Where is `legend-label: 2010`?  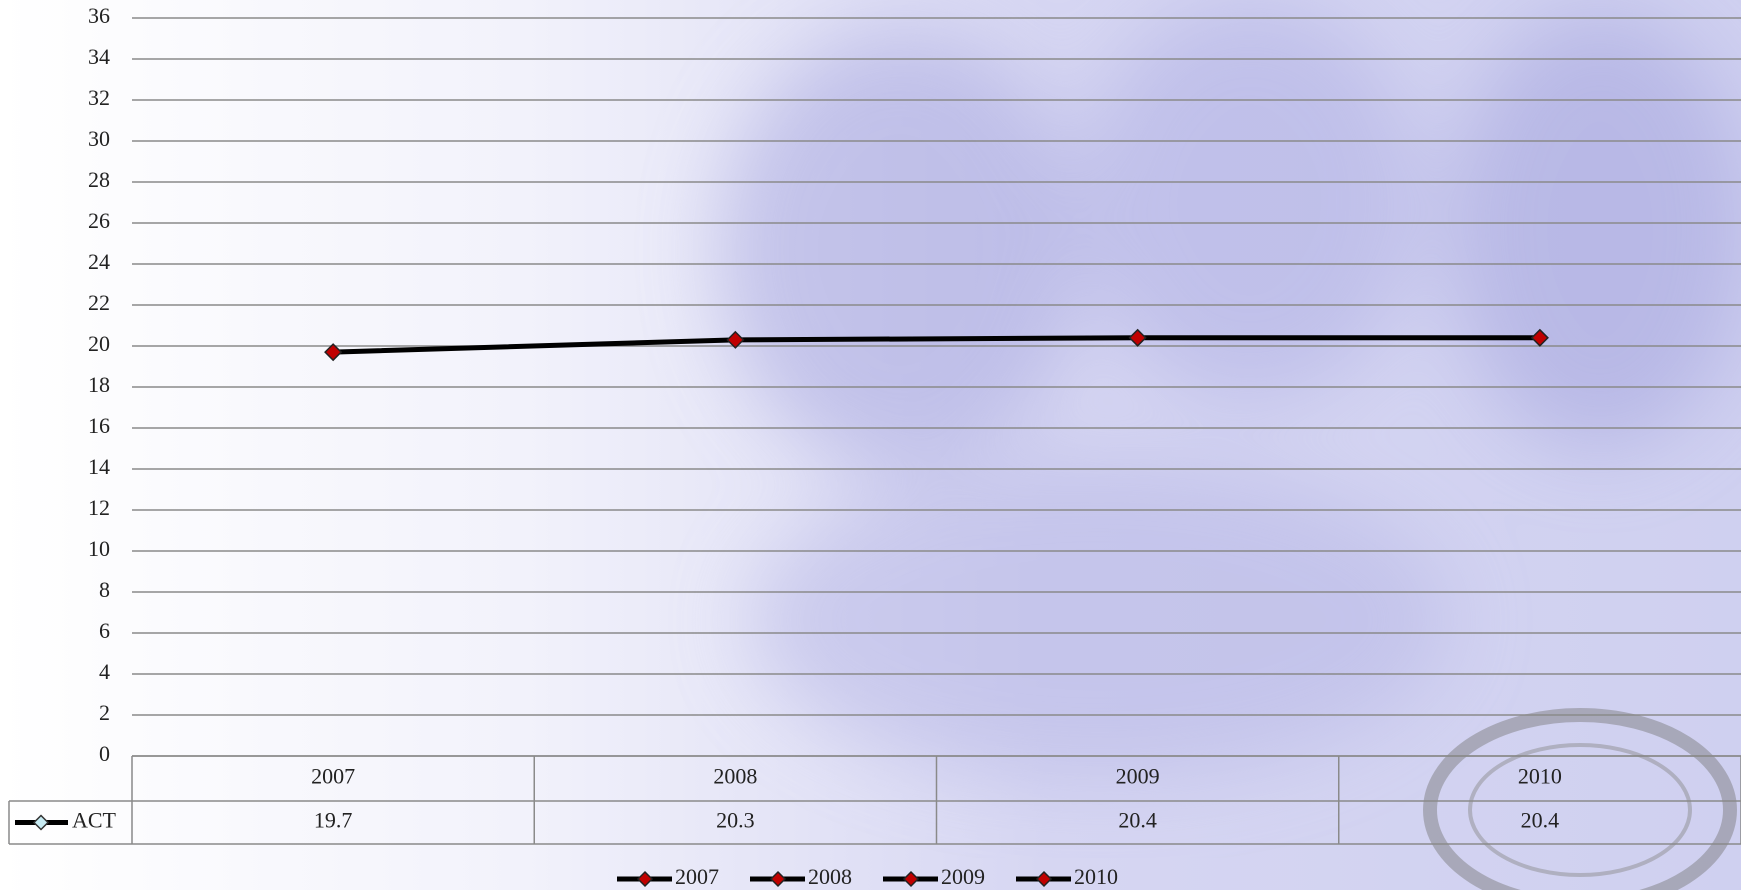
legend-label: 2010 is located at coordinates (1096, 876).